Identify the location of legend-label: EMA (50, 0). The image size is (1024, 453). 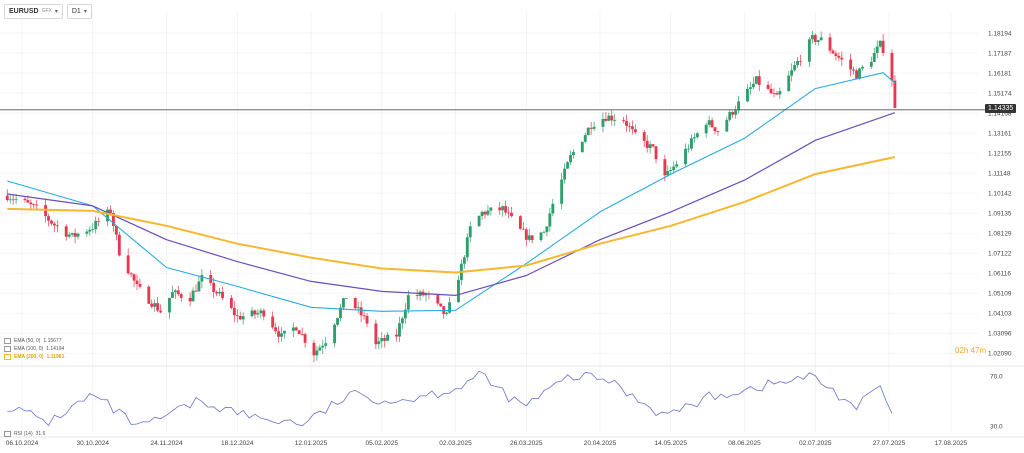
(27, 341).